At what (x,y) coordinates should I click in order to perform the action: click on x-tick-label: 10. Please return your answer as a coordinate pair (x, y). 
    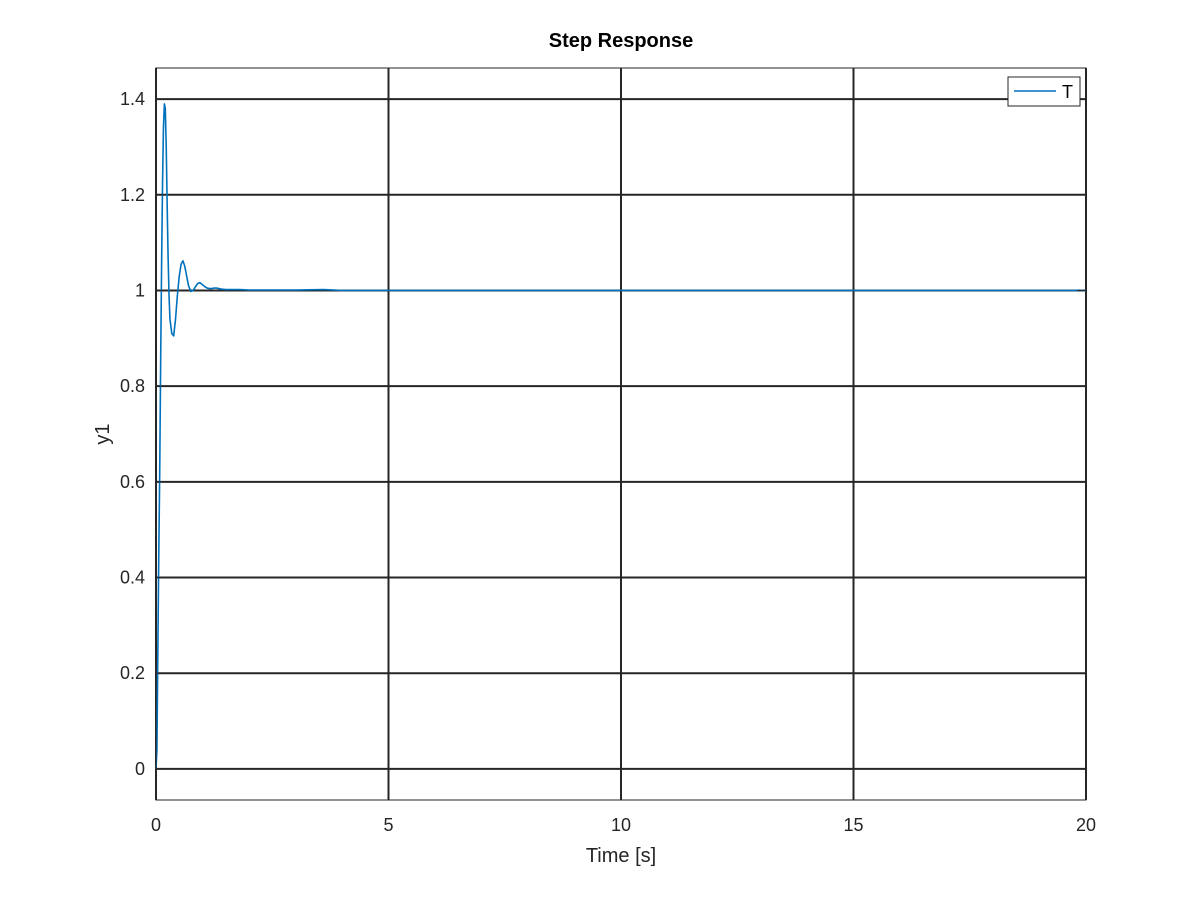
    Looking at the image, I should click on (621, 825).